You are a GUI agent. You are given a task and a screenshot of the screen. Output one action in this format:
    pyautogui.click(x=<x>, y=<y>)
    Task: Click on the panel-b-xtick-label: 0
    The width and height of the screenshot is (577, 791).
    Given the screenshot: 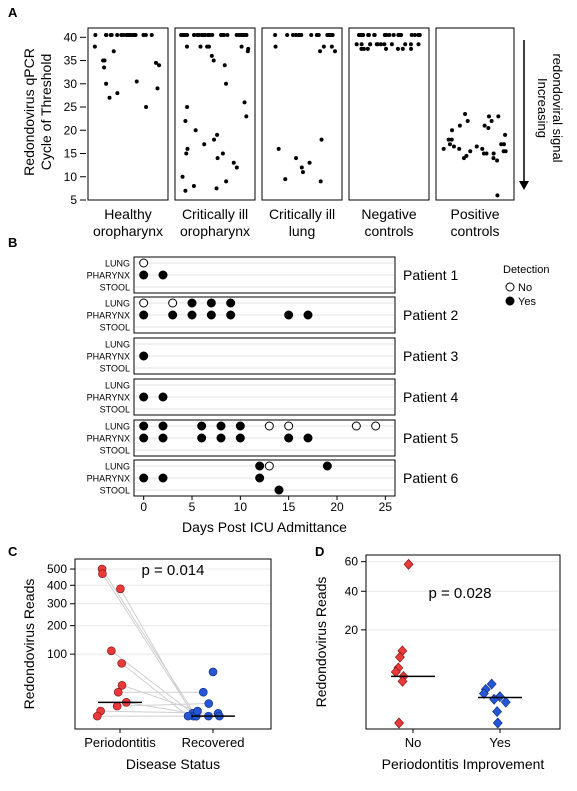 What is the action you would take?
    pyautogui.click(x=143, y=507)
    